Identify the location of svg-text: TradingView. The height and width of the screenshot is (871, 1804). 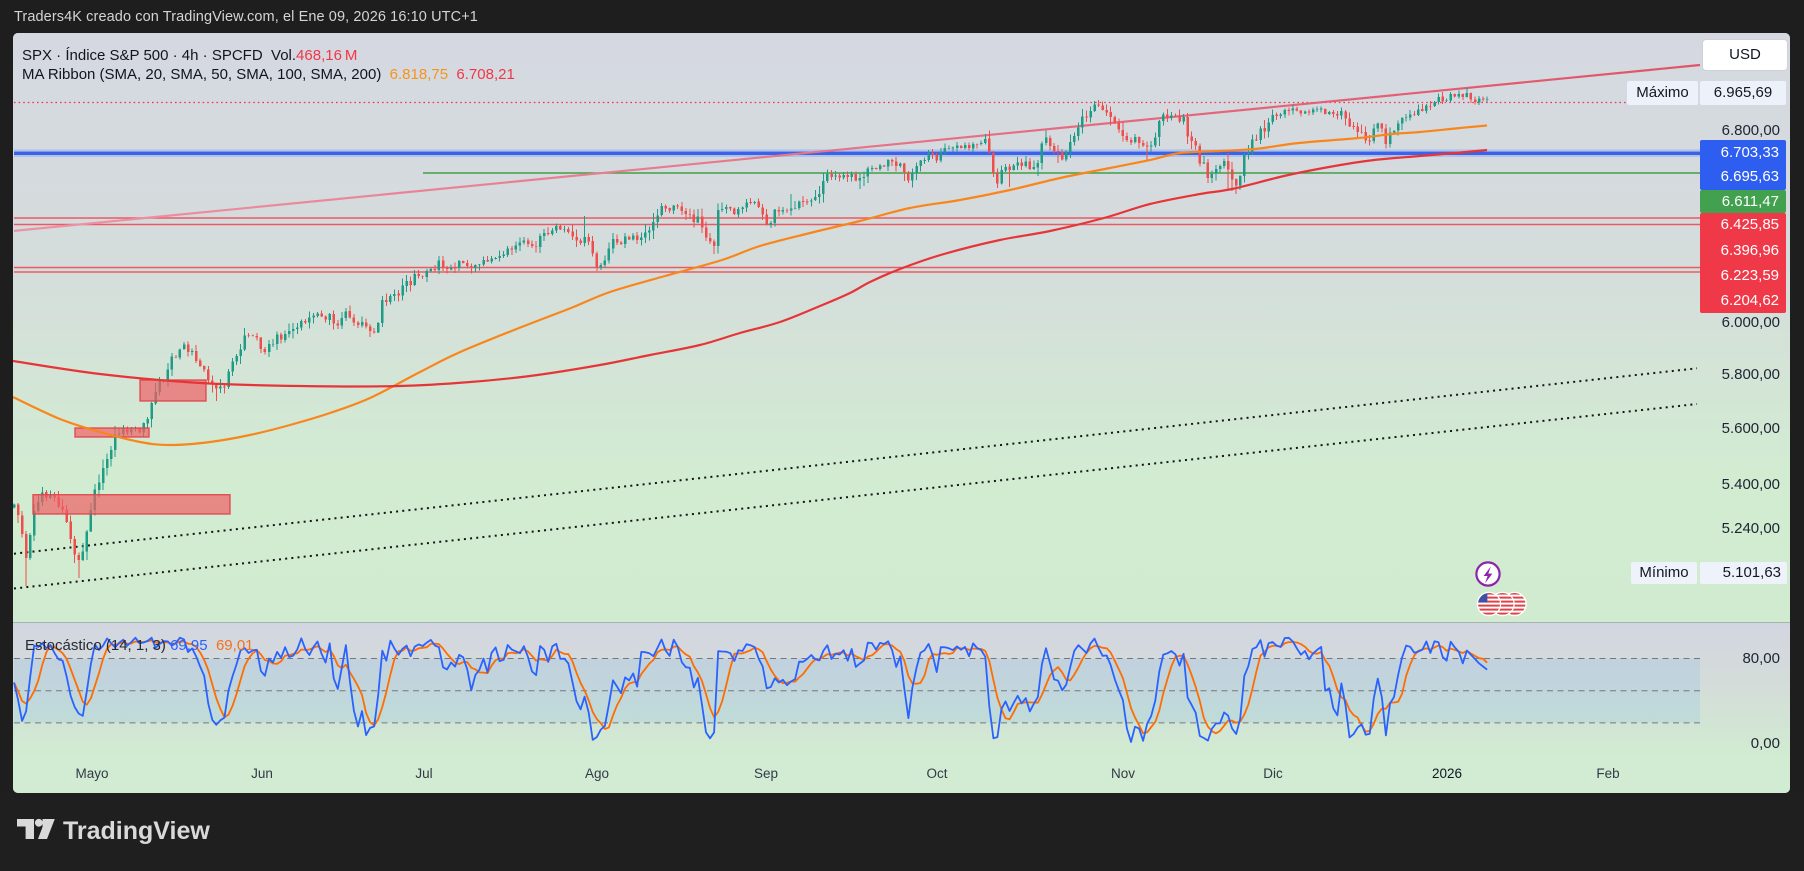
(136, 831).